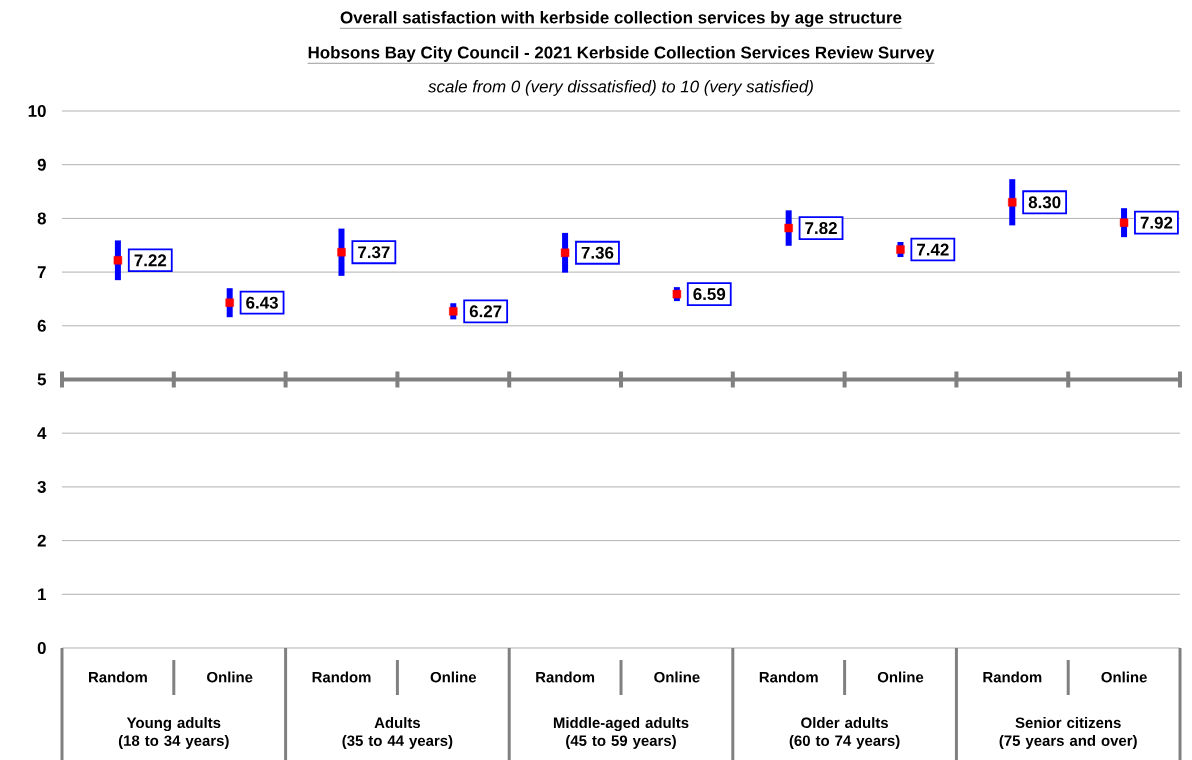 This screenshot has height=760, width=1192. What do you see at coordinates (485, 311) in the screenshot?
I see `data-label: 6.27` at bounding box center [485, 311].